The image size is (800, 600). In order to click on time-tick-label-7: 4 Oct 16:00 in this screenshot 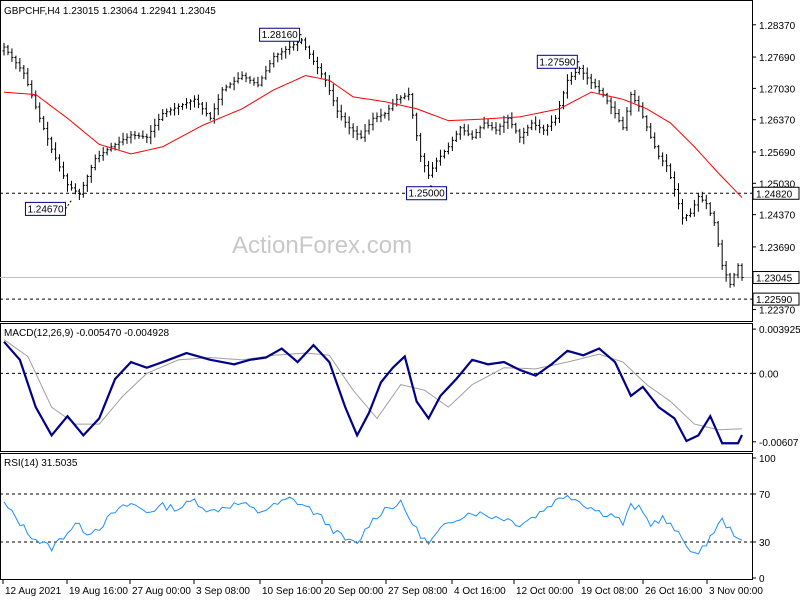, I will do `click(480, 591)`.